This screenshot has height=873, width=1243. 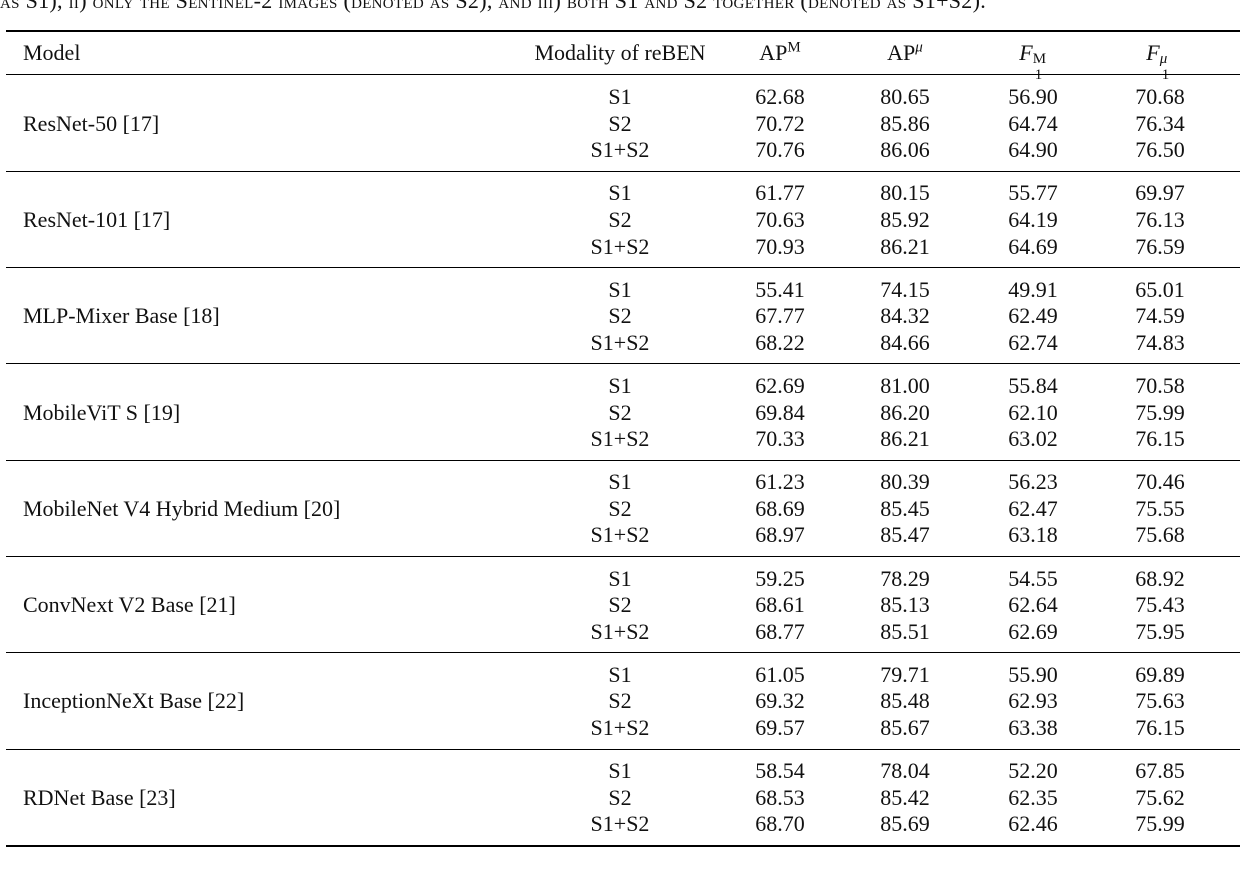 What do you see at coordinates (780, 289) in the screenshot?
I see `cell-ap-macro: 55.41` at bounding box center [780, 289].